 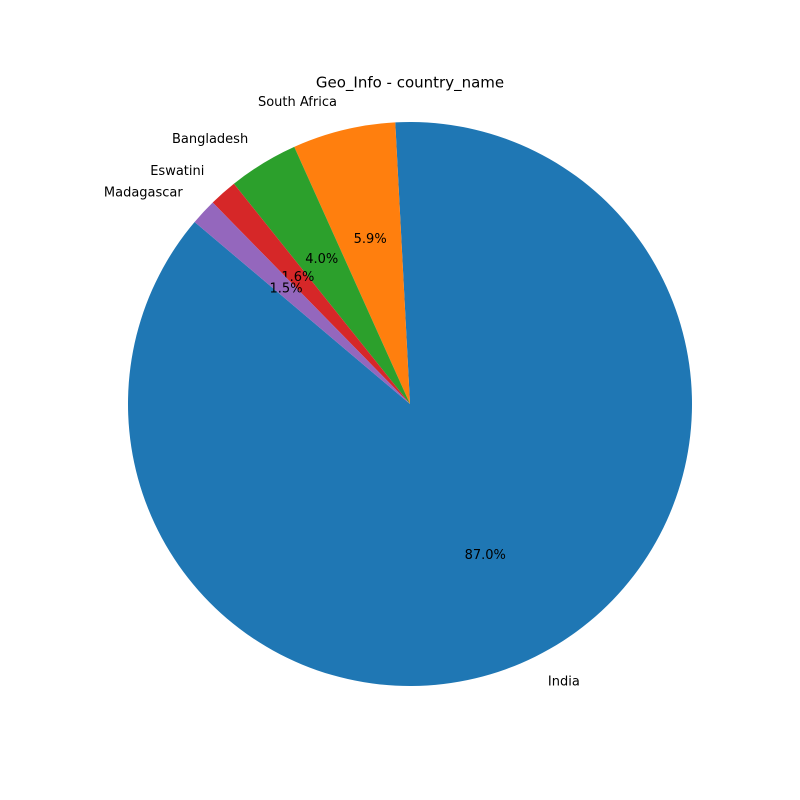 What do you see at coordinates (485, 555) in the screenshot?
I see `value-label: 87.0%` at bounding box center [485, 555].